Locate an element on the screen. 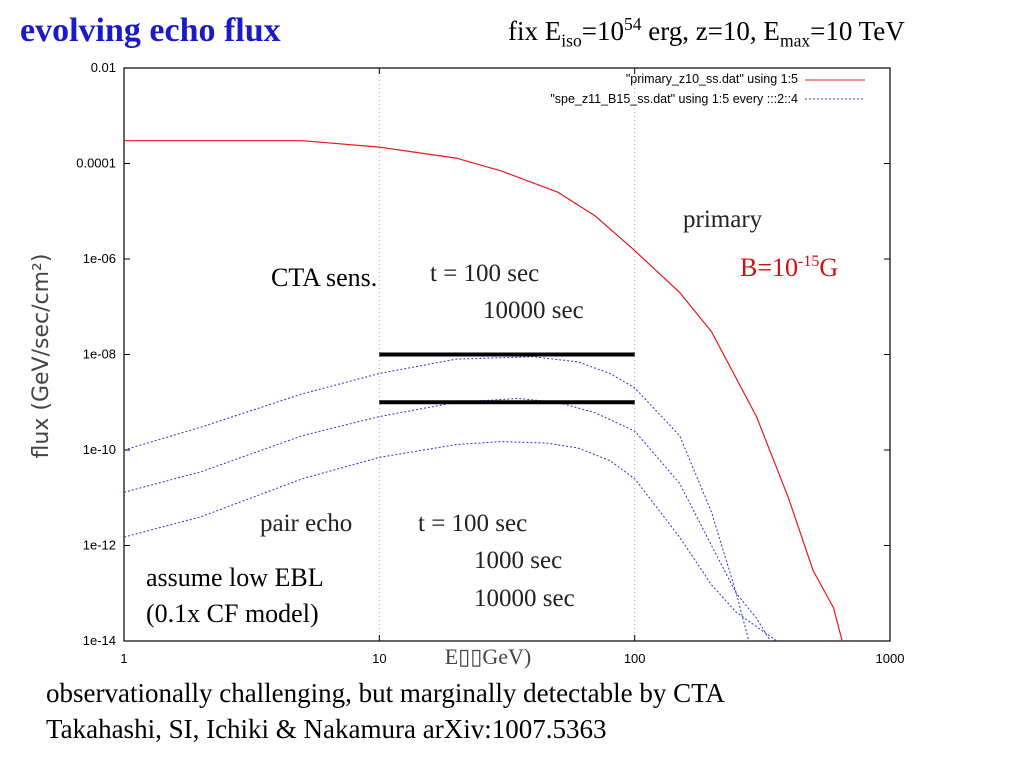 The image size is (1024, 768). b-field-label: B=10-15G is located at coordinates (789, 267).